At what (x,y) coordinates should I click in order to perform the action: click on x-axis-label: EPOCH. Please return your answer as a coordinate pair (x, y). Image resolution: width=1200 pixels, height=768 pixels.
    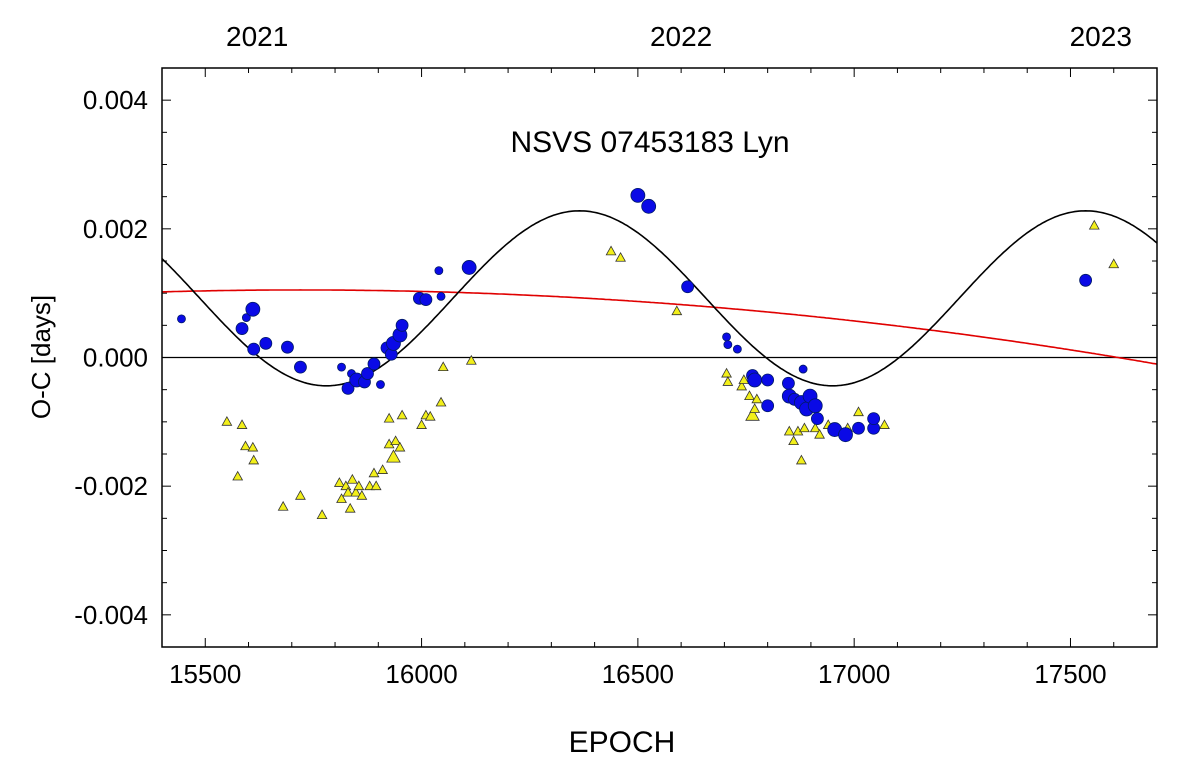
    Looking at the image, I should click on (622, 742).